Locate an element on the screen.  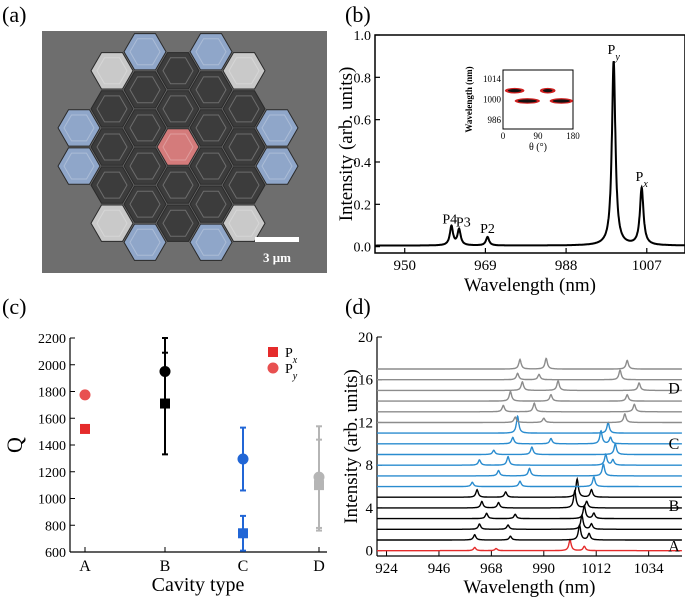
inset-x-tick-label: 90 is located at coordinates (539, 136).